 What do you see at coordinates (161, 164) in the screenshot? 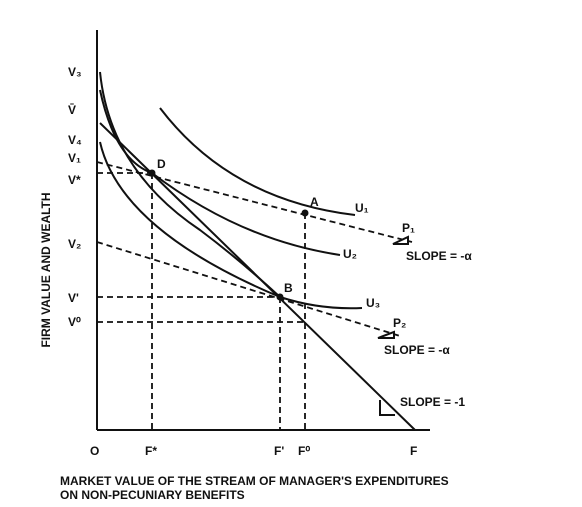
I see `point-label: D` at bounding box center [161, 164].